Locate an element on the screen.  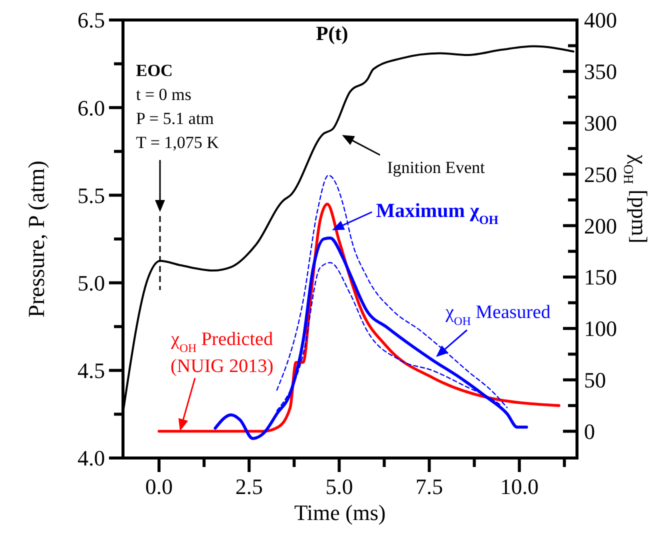
y2-tick-label: 250 is located at coordinates (600, 174).